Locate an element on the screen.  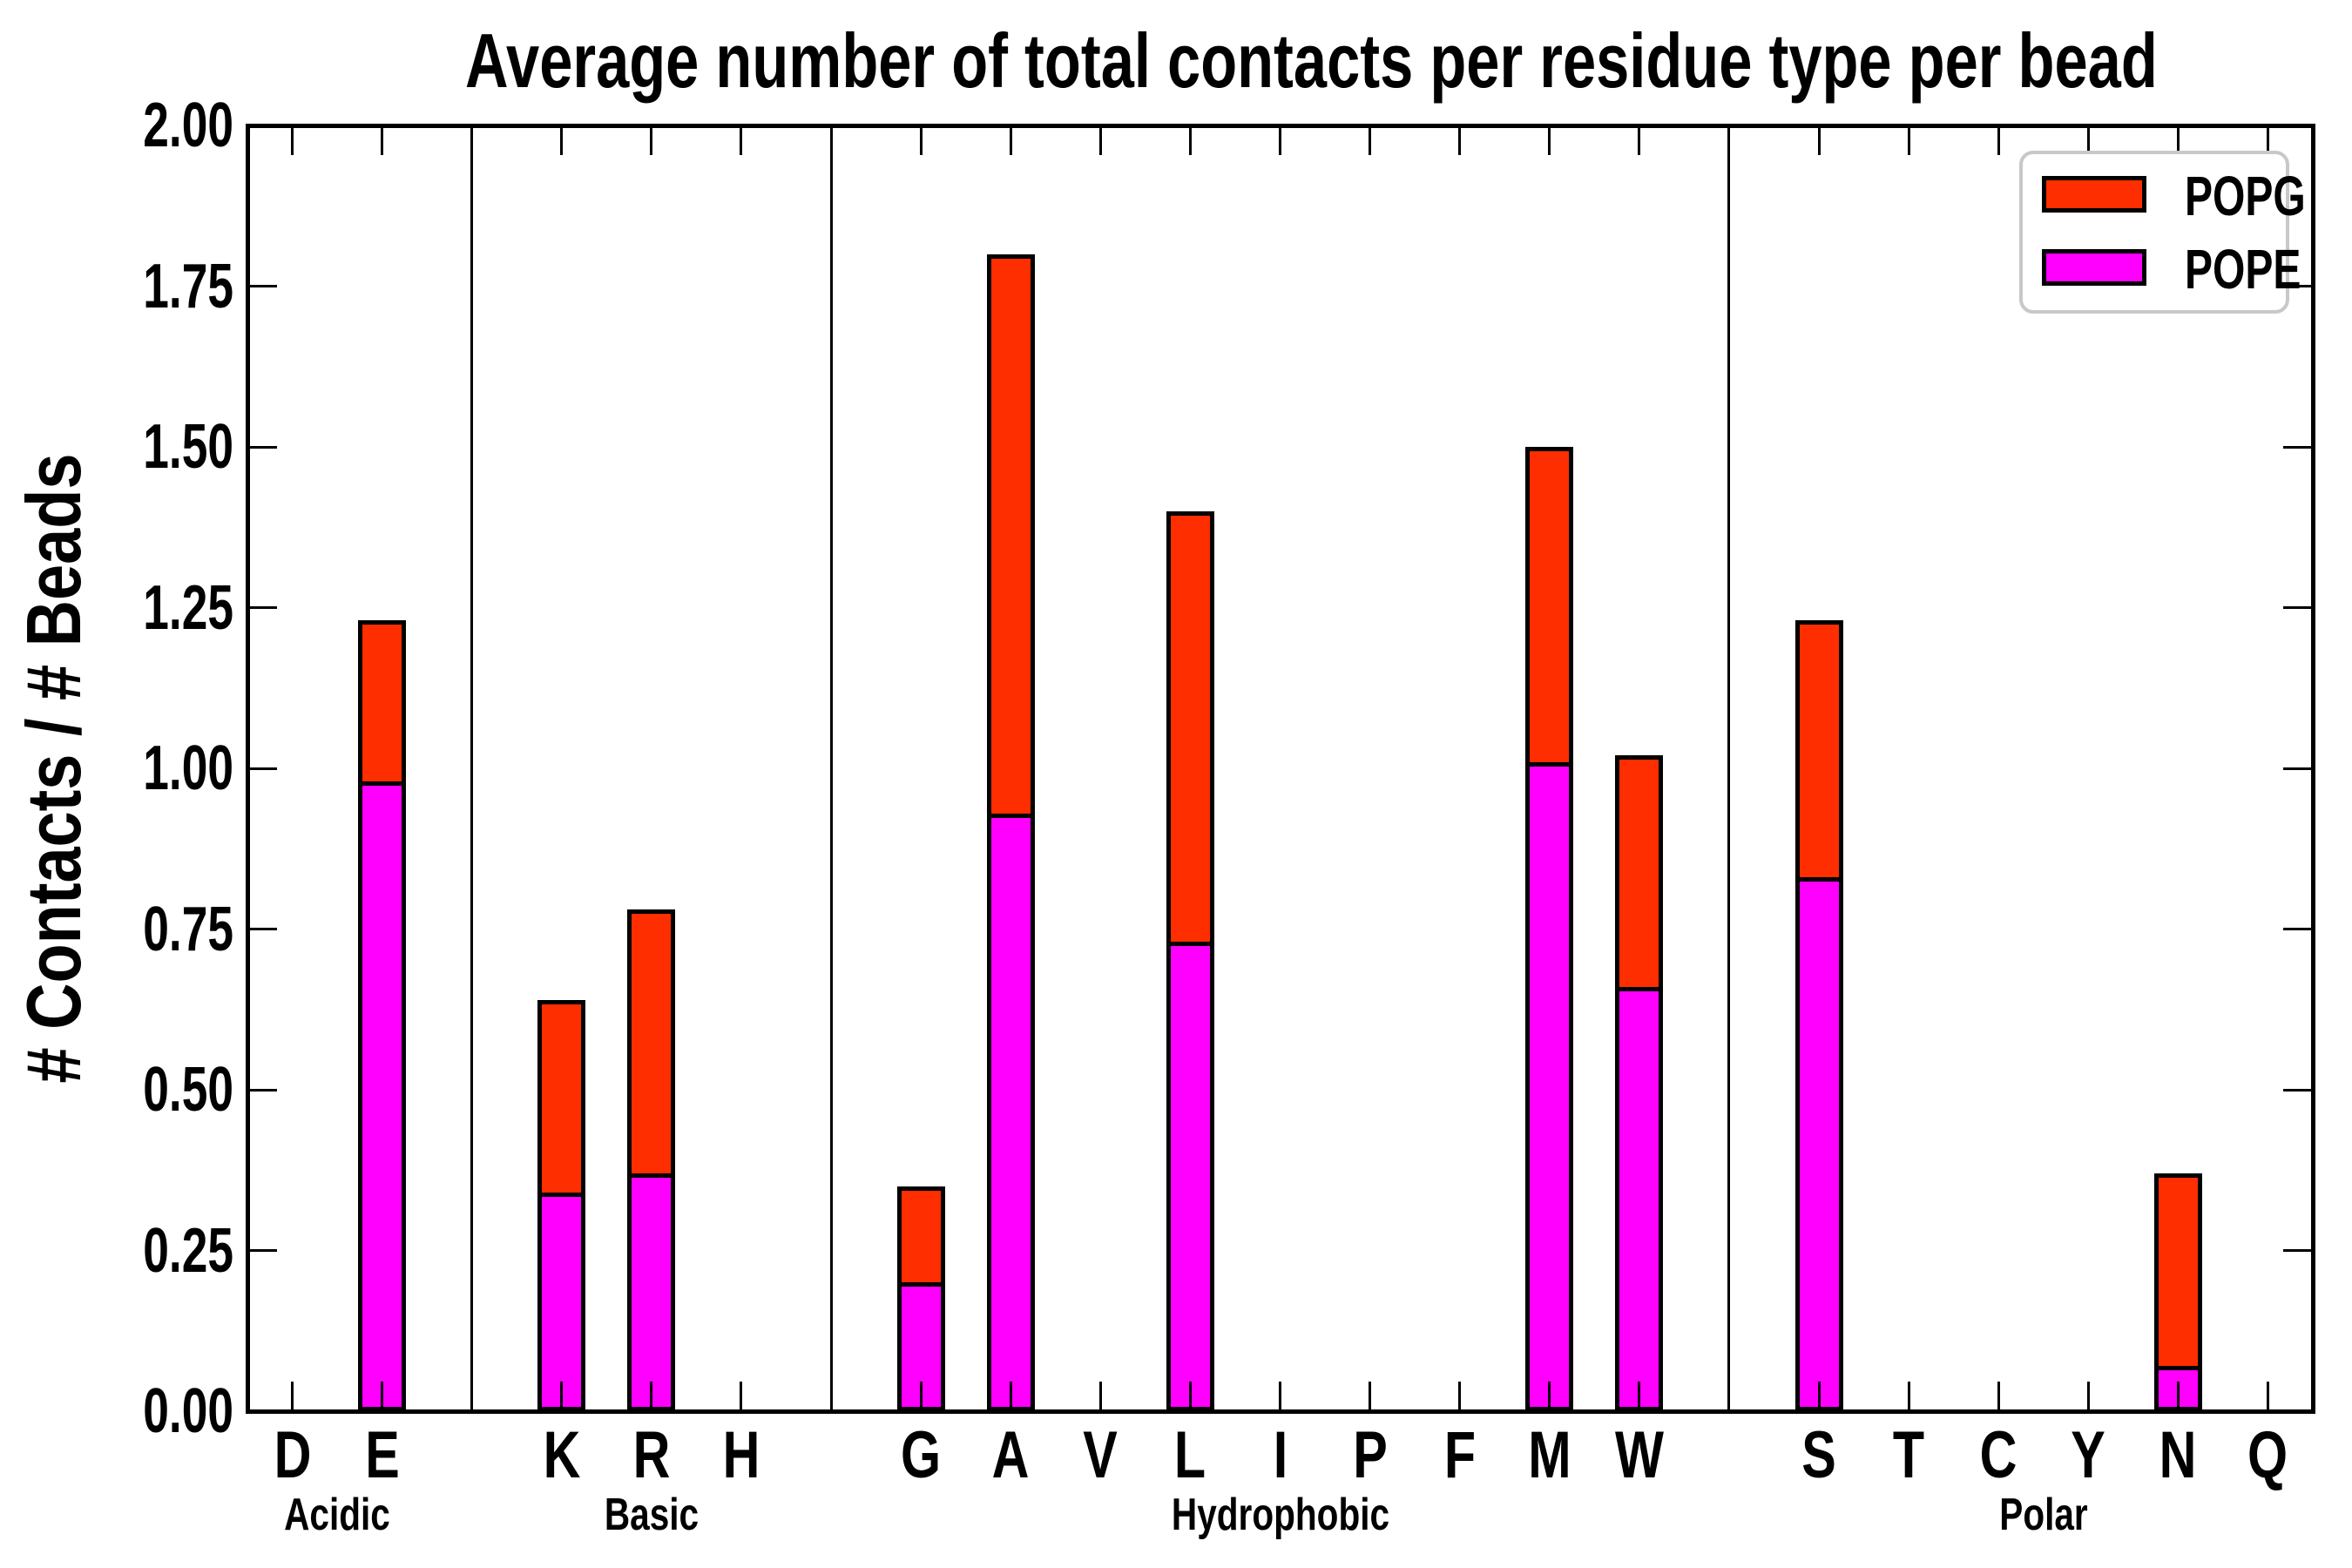
y-tick-right-1.25 is located at coordinates (2298, 608).